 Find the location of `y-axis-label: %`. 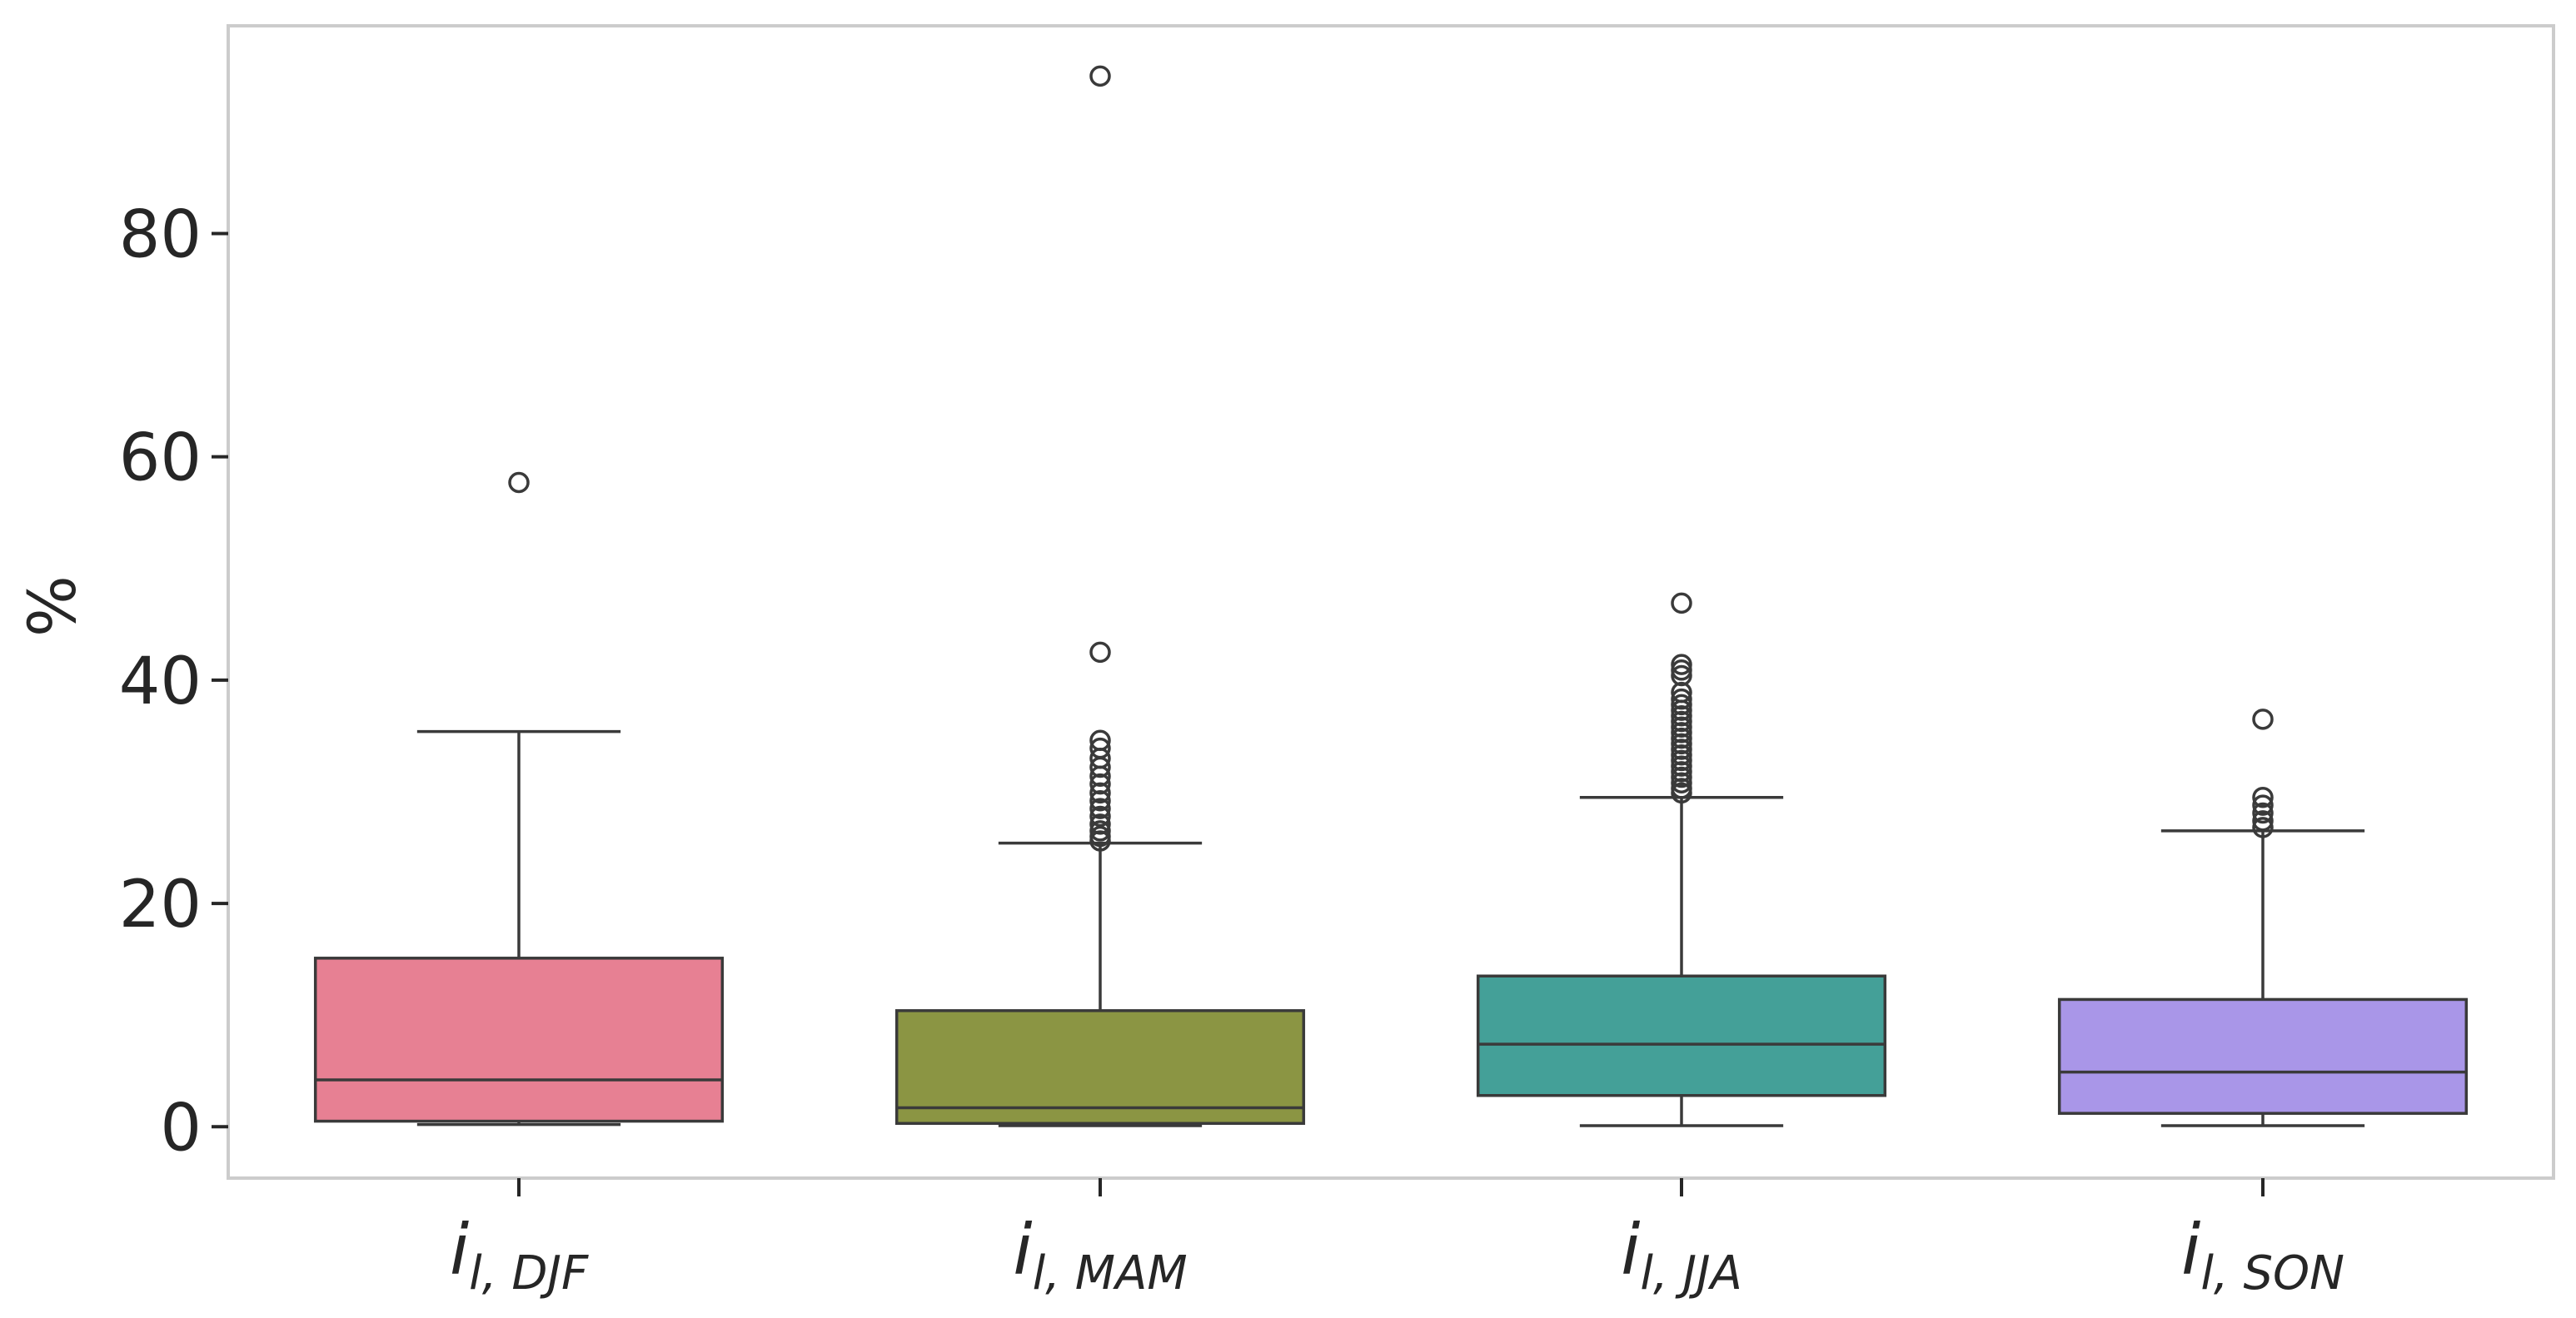

y-axis-label: % is located at coordinates (54, 606).